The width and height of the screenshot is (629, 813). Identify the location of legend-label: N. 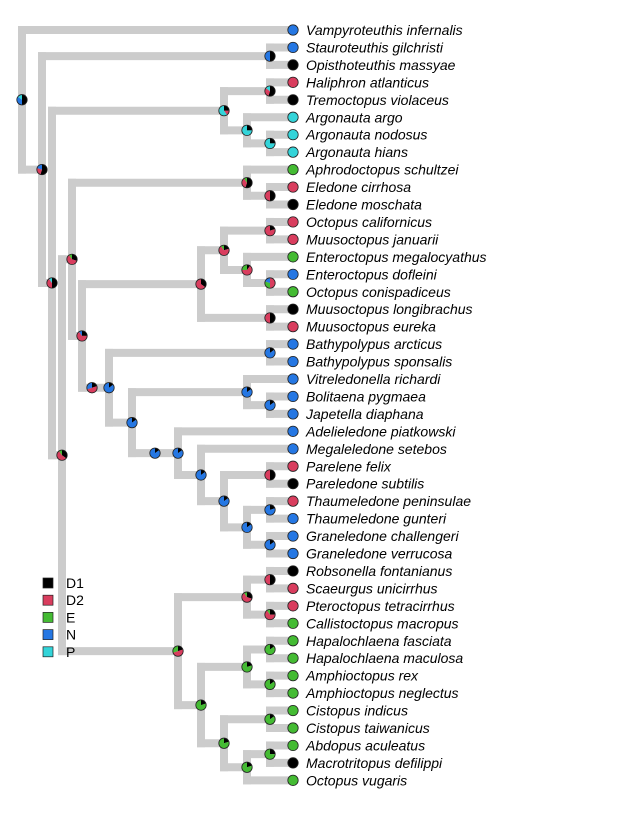
(71, 635).